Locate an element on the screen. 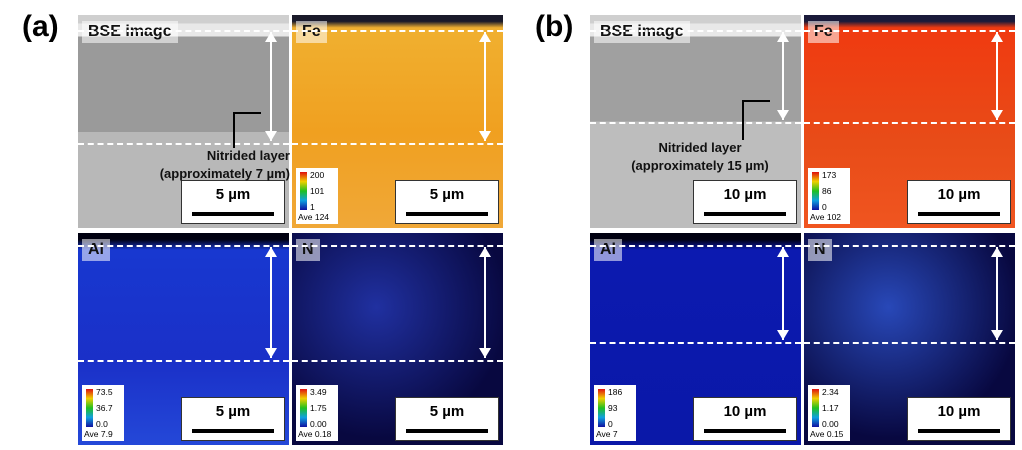  figure-label: (a) is located at coordinates (40, 26).